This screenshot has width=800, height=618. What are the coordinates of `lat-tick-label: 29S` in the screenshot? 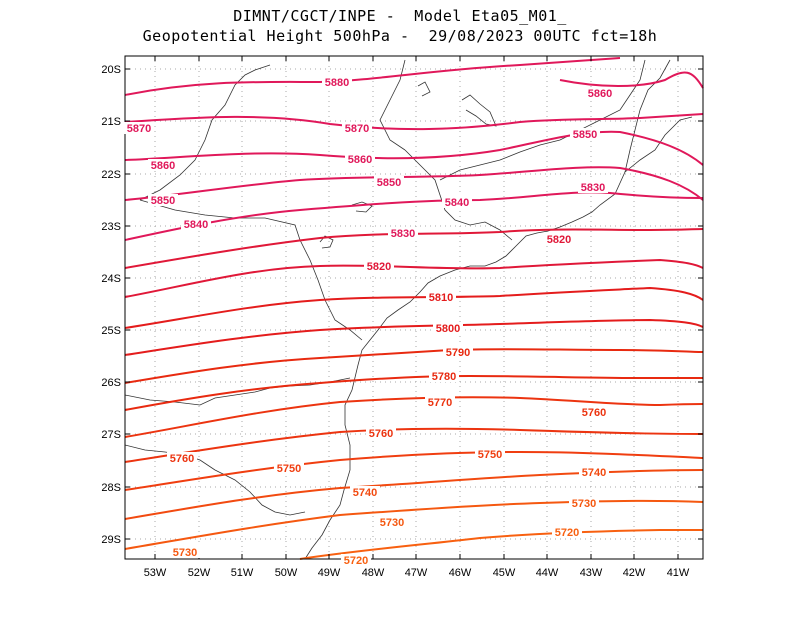 It's located at (111, 540).